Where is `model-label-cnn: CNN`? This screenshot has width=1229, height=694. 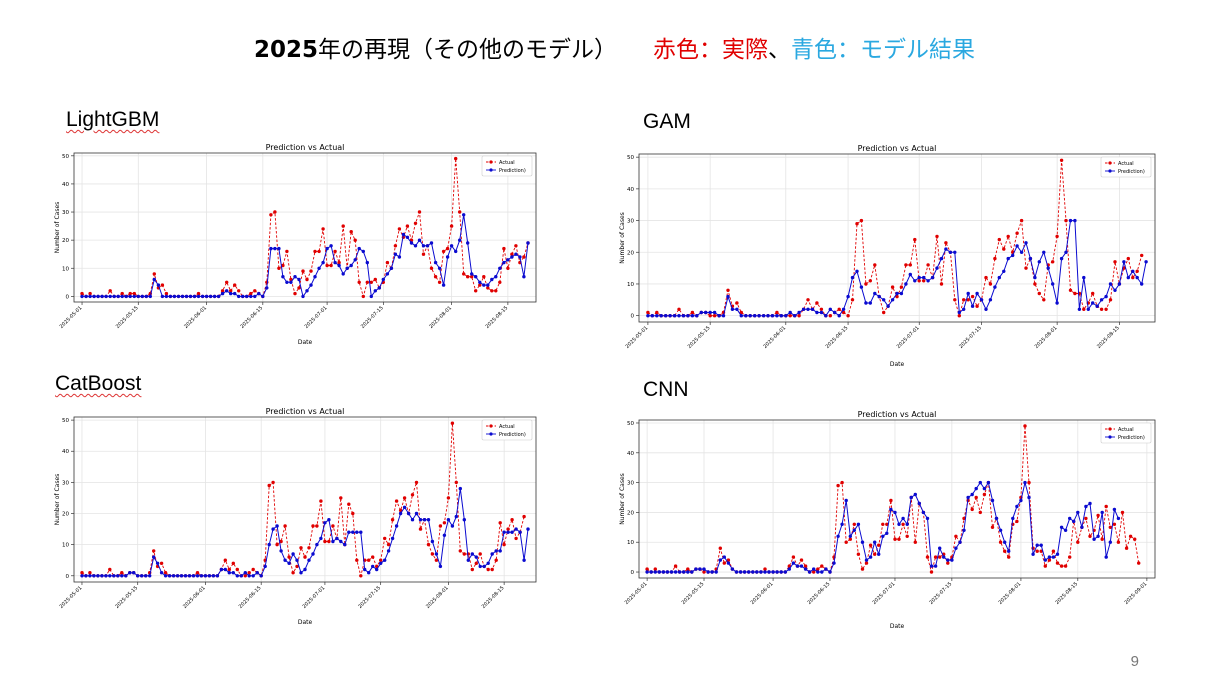
model-label-cnn: CNN is located at coordinates (666, 389).